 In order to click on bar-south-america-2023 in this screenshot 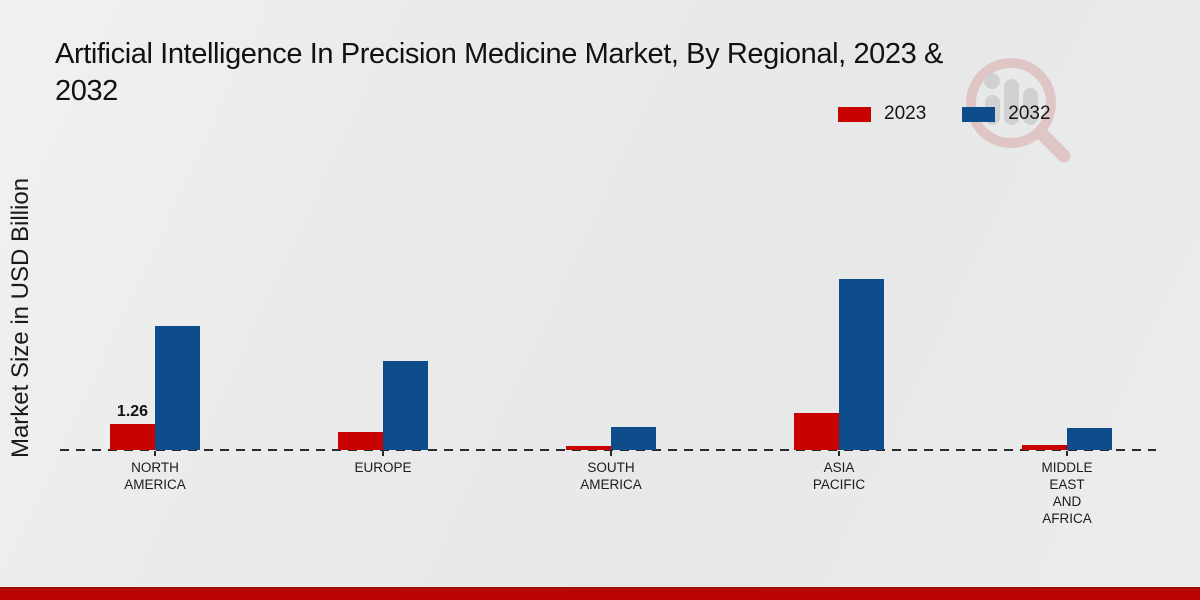, I will do `click(588, 448)`.